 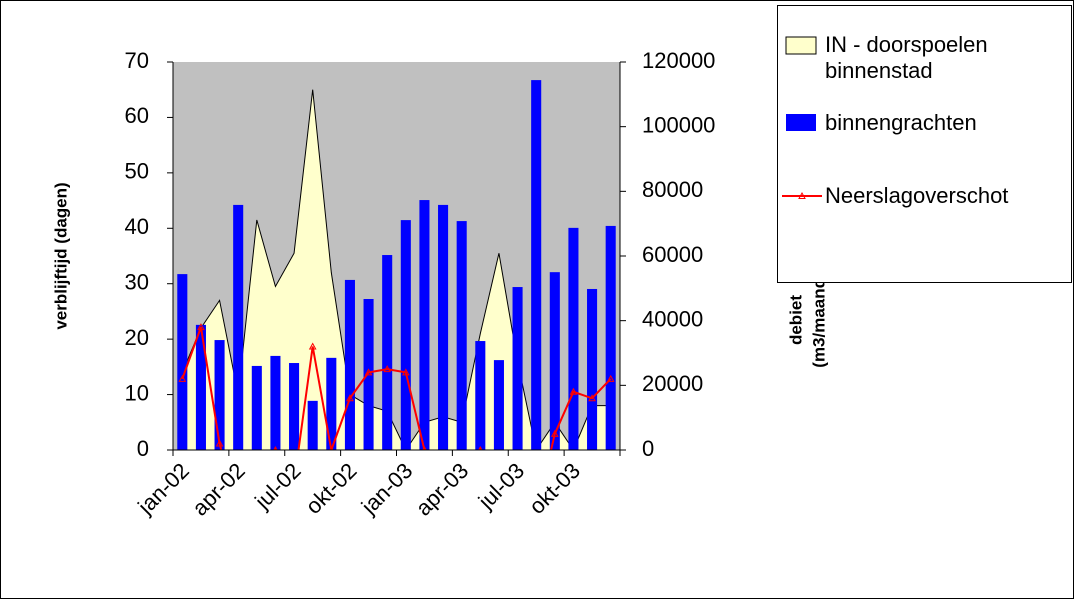 I want to click on legend-box, so click(x=924, y=144).